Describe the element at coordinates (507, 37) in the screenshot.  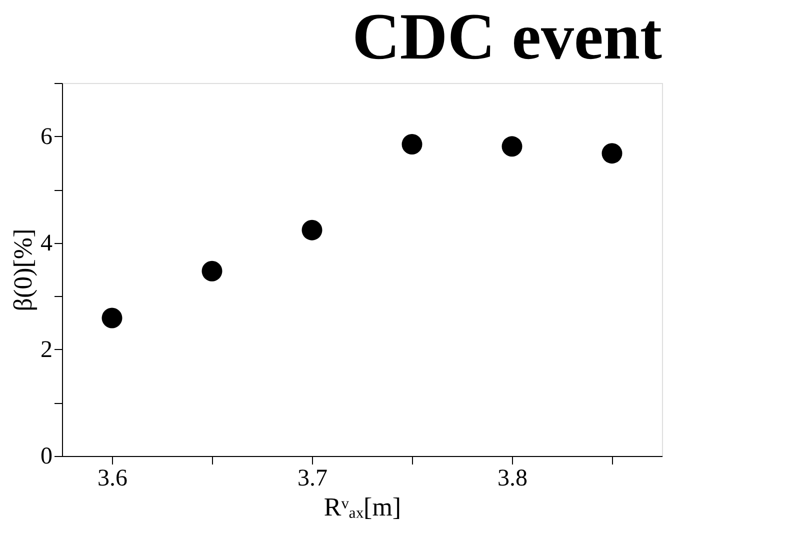
I see `chart-title: CDC event` at that location.